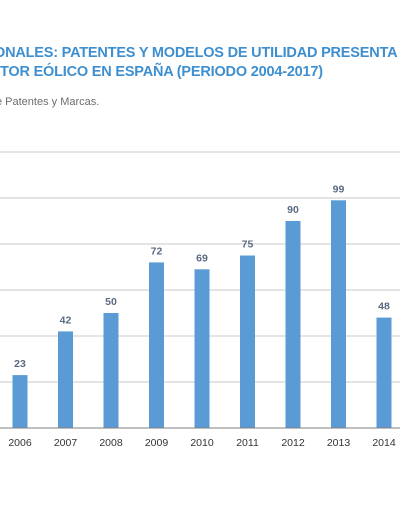  What do you see at coordinates (111, 370) in the screenshot?
I see `bar-2008` at bounding box center [111, 370].